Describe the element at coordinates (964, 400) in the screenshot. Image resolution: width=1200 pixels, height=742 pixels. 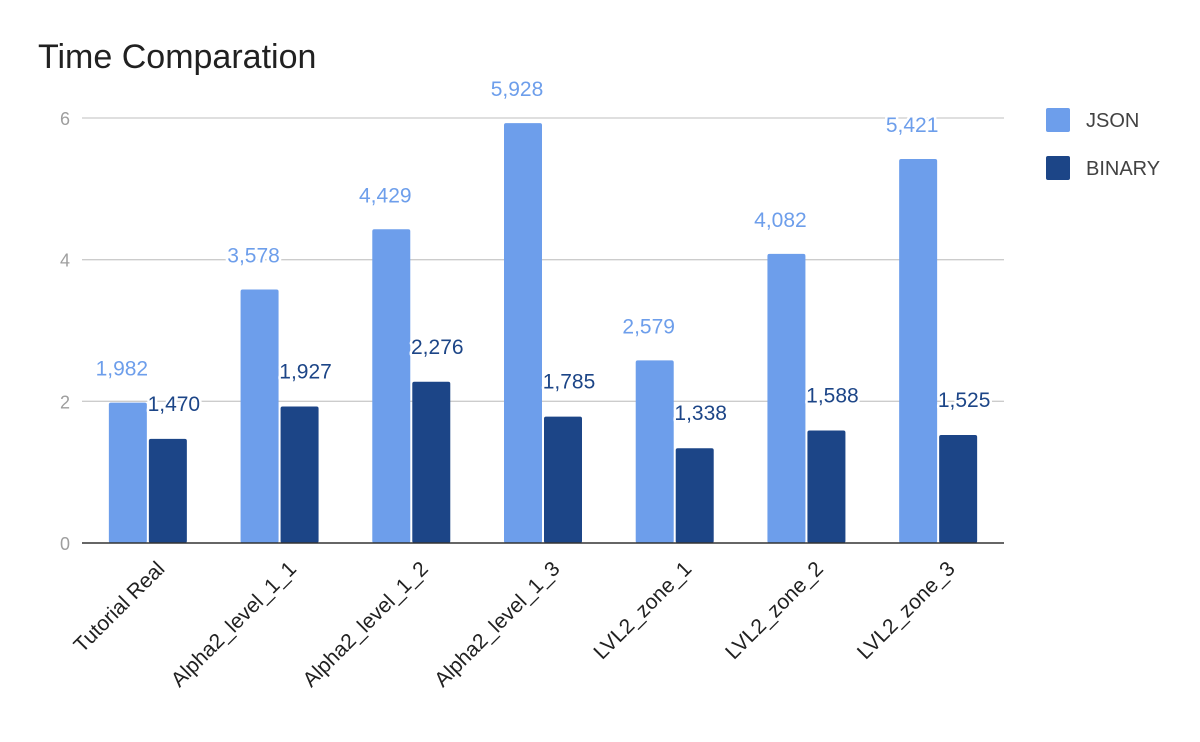
I see `data-label: 1,525` at that location.